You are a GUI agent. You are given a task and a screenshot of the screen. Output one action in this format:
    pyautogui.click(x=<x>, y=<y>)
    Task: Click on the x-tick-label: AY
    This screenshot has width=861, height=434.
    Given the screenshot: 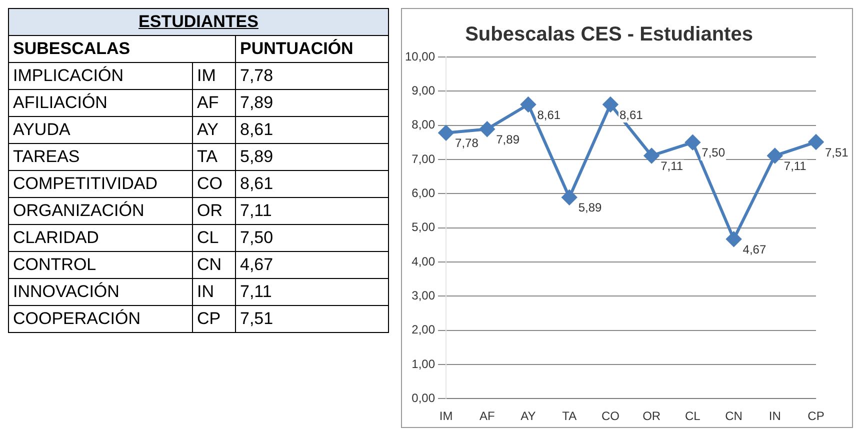 What is the action you would take?
    pyautogui.click(x=528, y=416)
    